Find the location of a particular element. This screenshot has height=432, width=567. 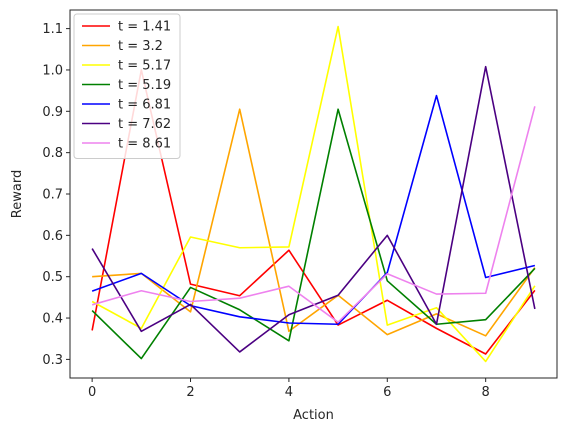

y-tick-label: 0.4 is located at coordinates (52, 319).